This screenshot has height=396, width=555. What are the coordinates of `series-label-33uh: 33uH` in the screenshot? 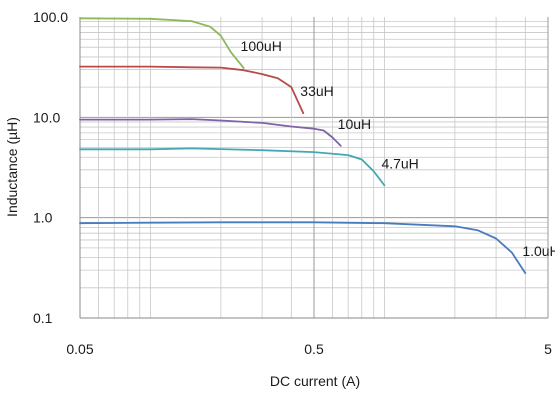 It's located at (316, 91).